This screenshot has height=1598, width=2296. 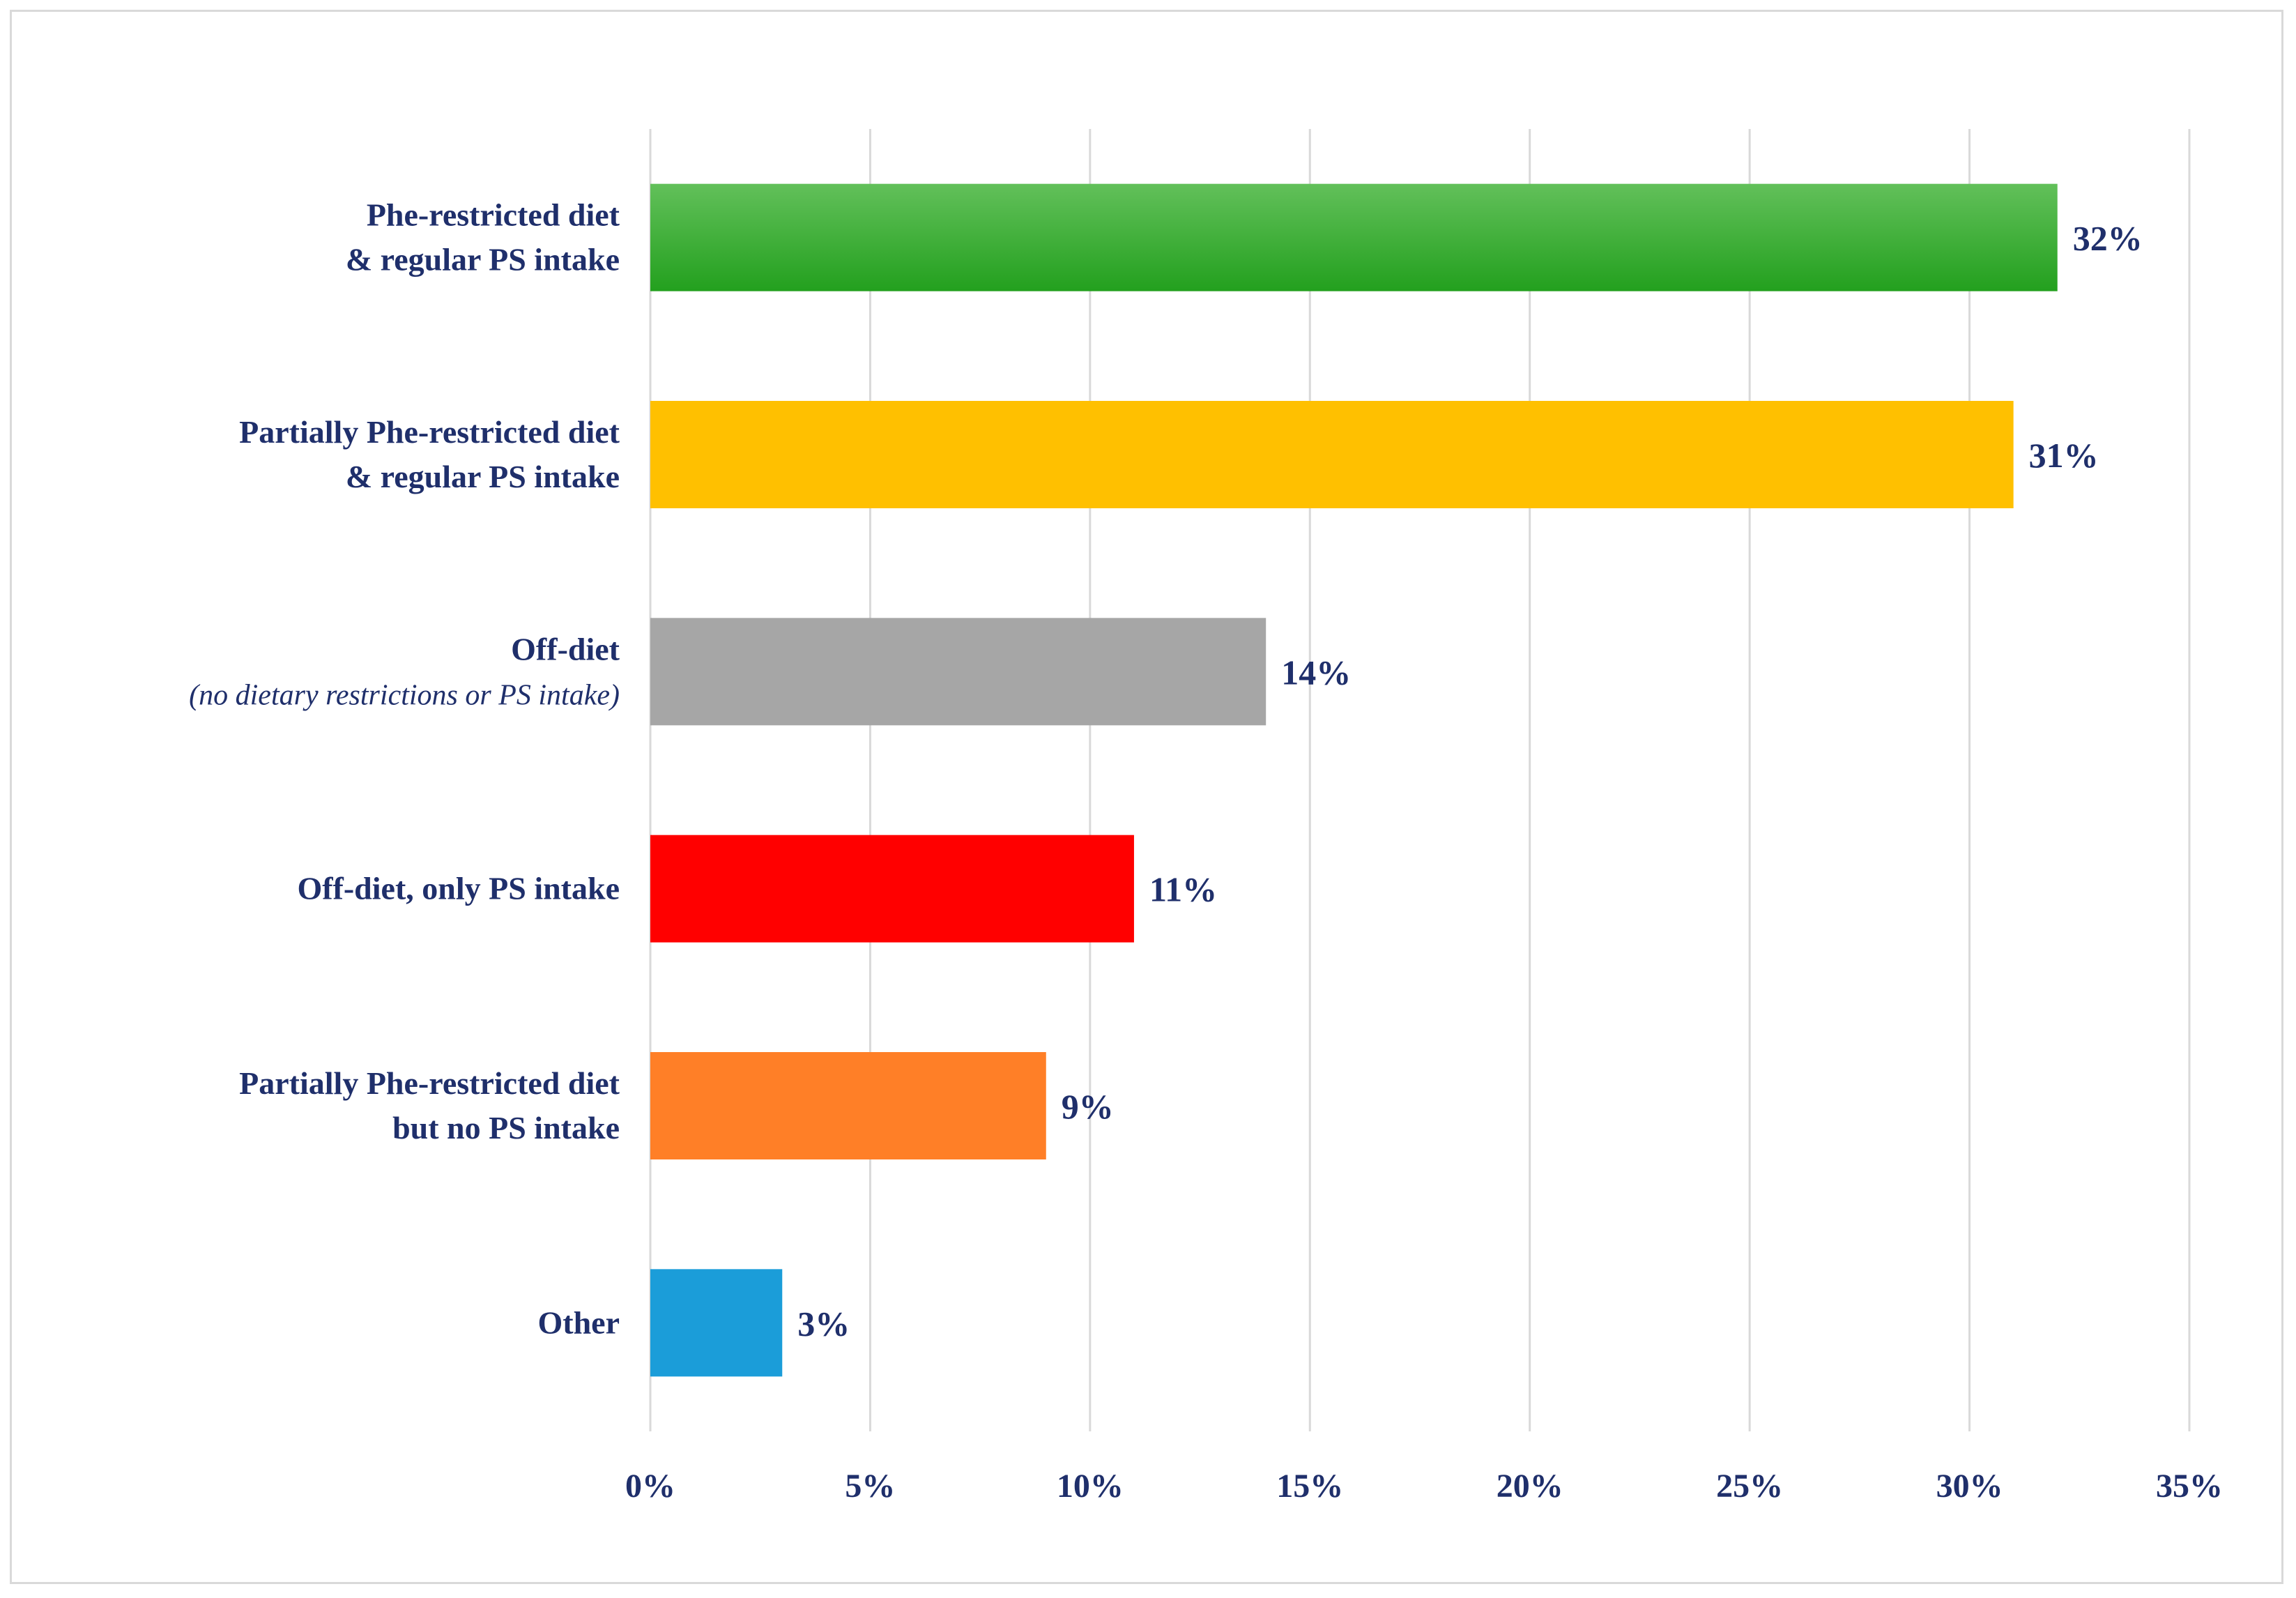 What do you see at coordinates (1090, 1486) in the screenshot?
I see `x-tick-label: 10%` at bounding box center [1090, 1486].